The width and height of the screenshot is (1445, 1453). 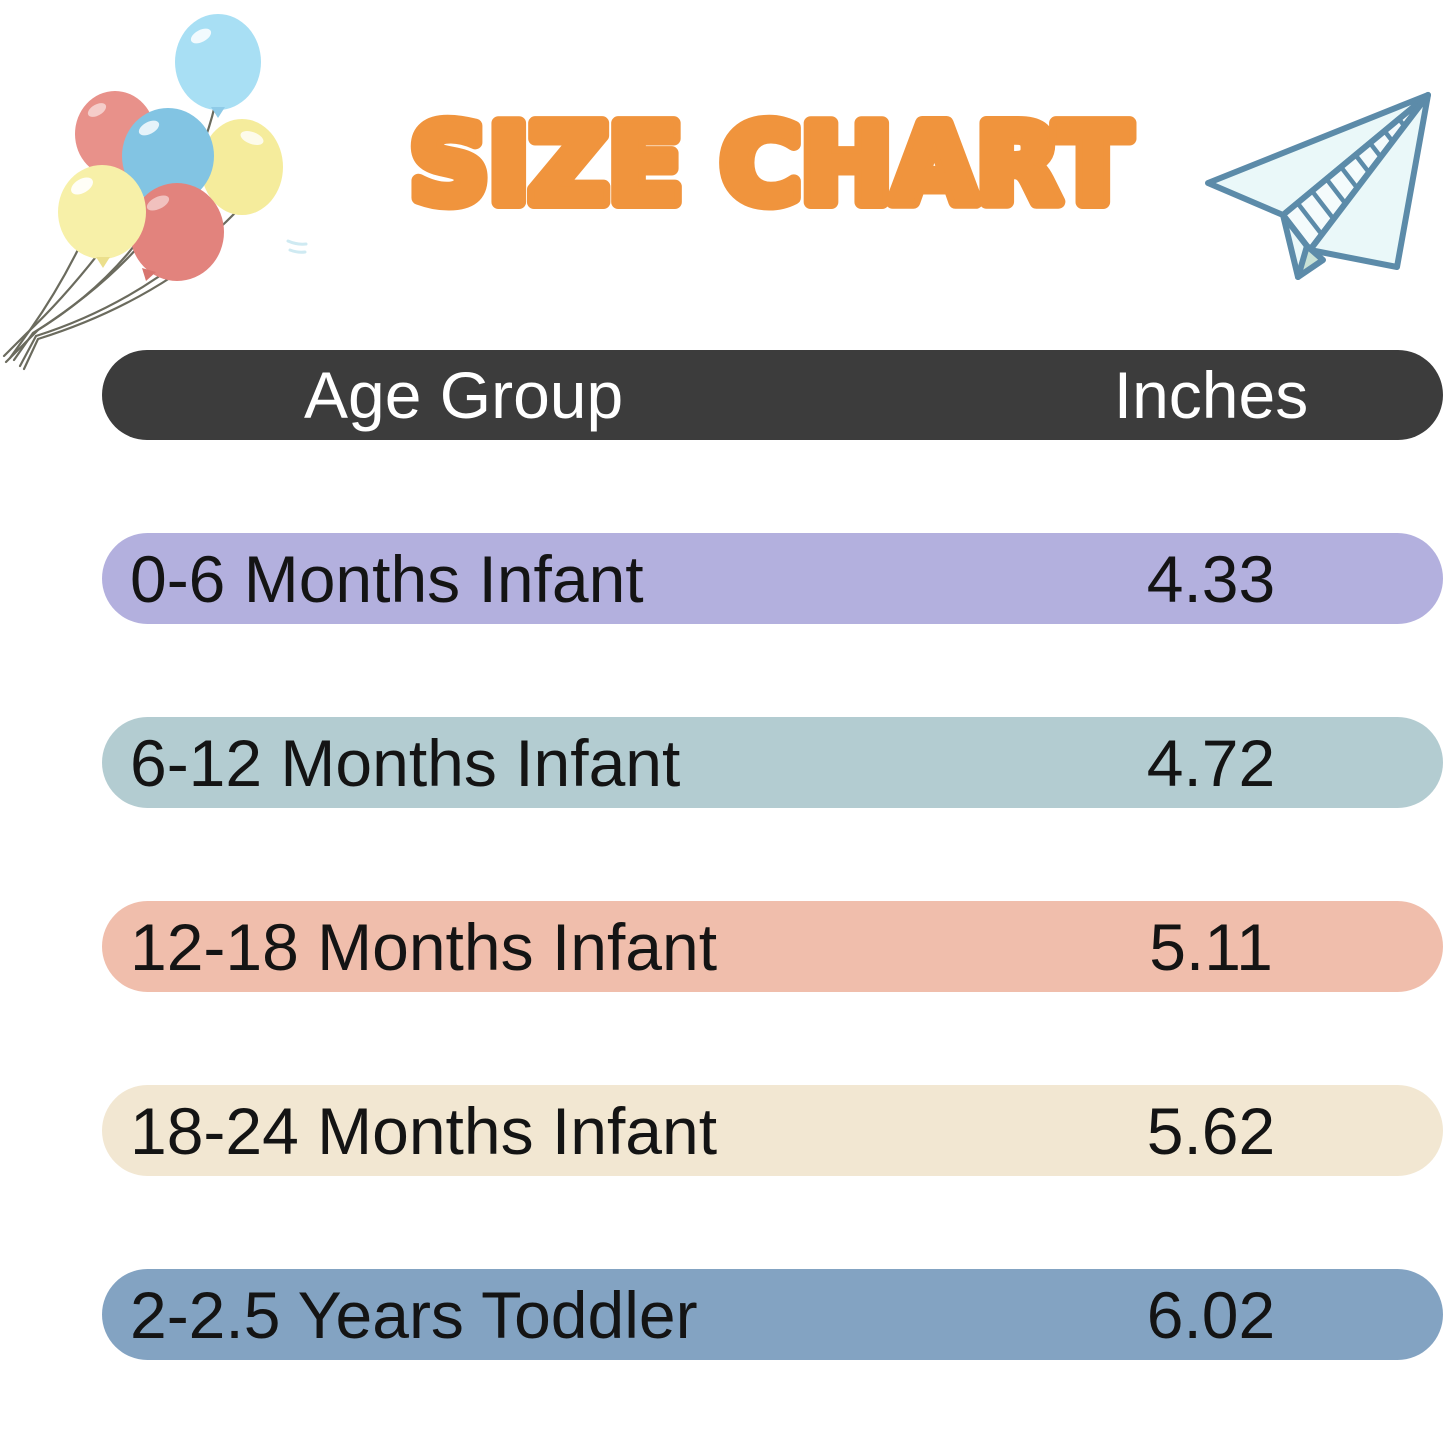 I want to click on balloons-illustration, so click(x=155, y=192).